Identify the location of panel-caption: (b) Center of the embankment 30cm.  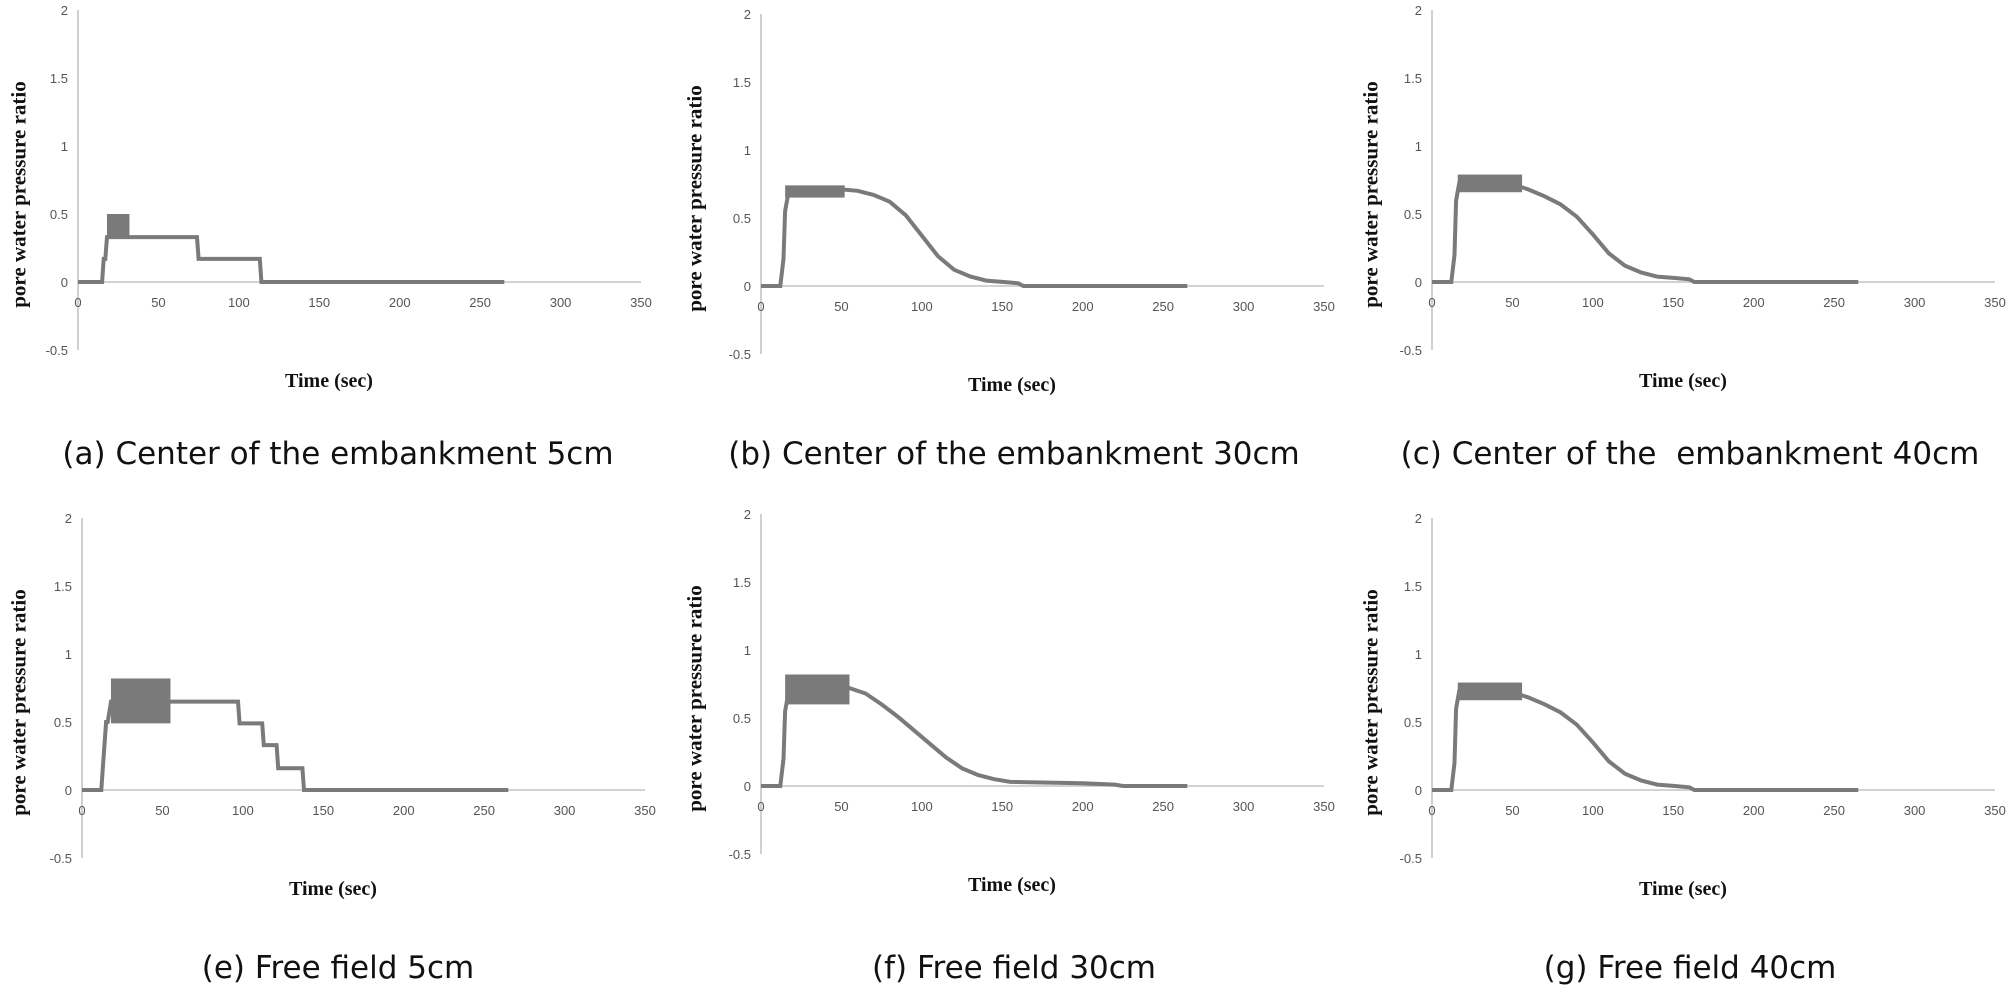
(1014, 454).